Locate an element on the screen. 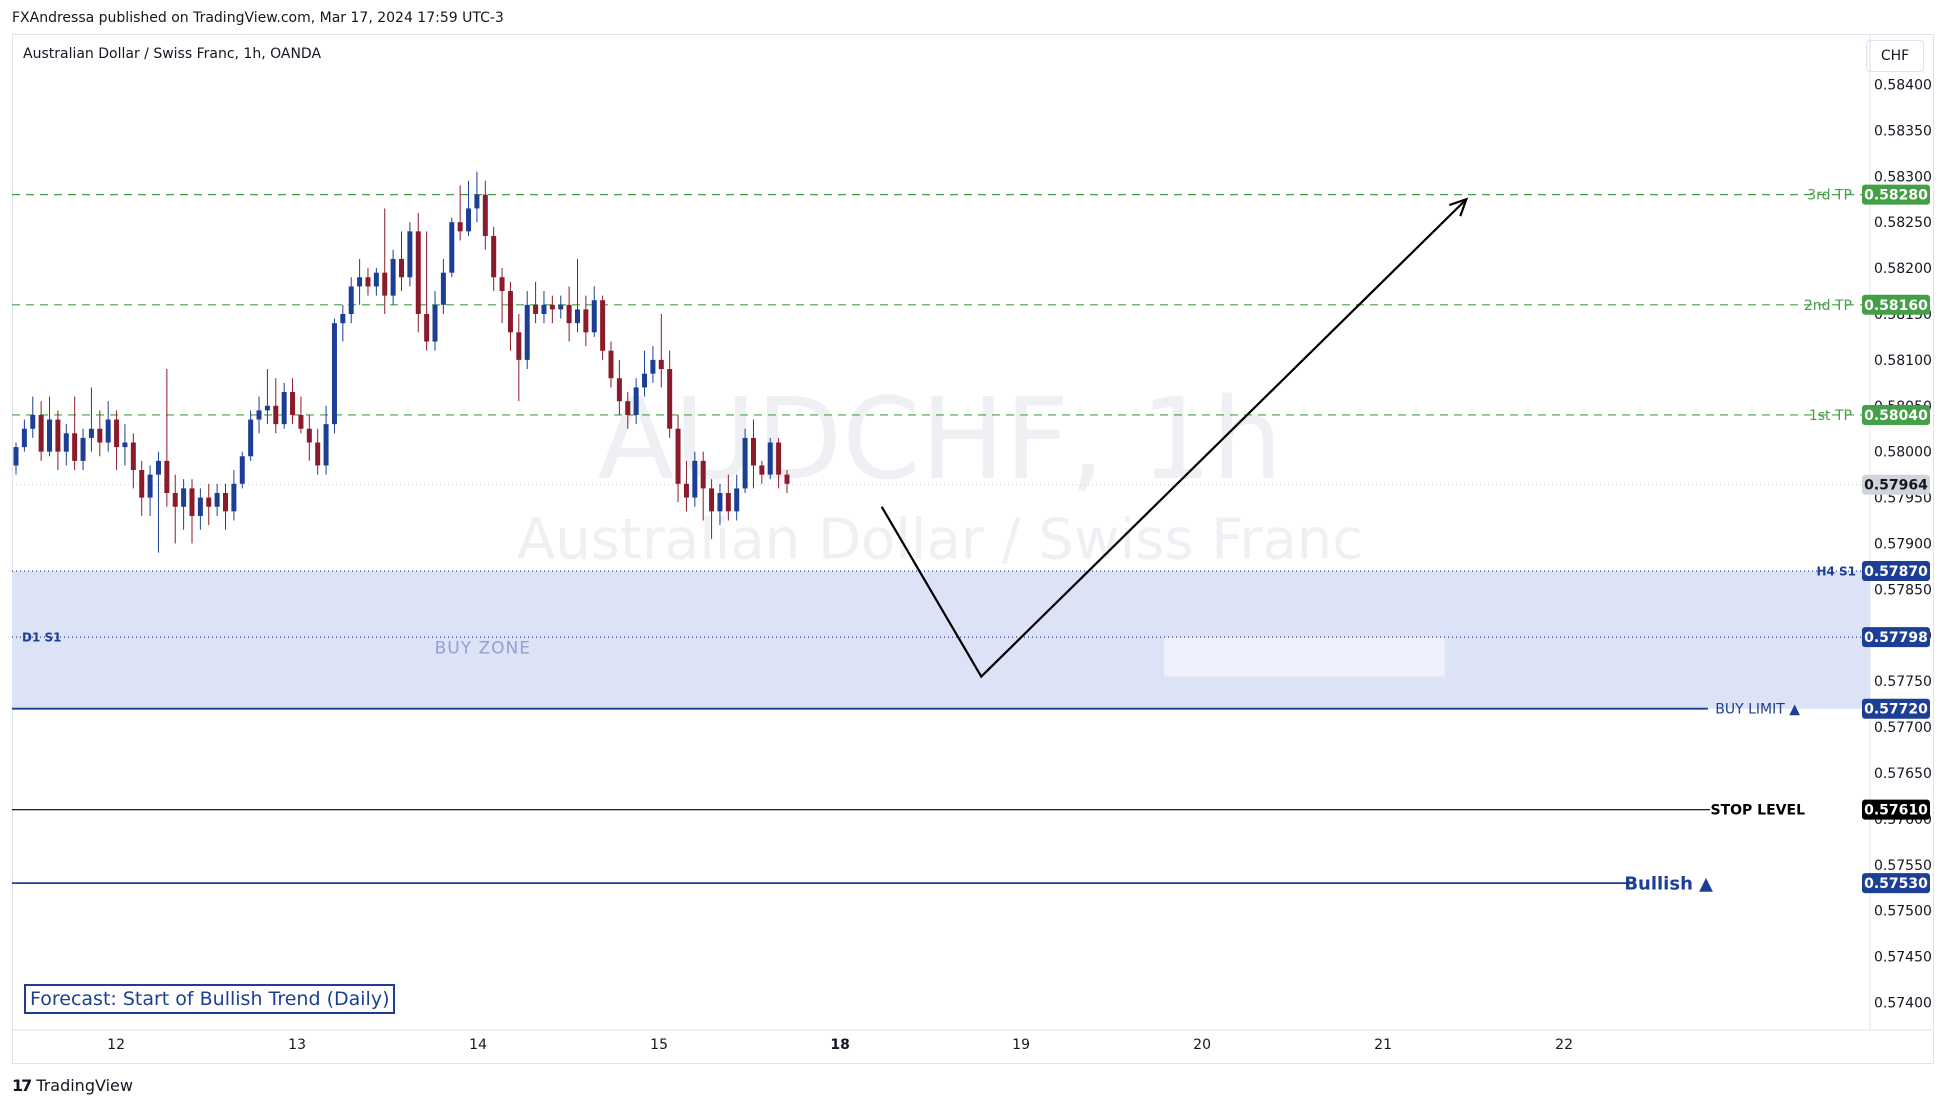 Image resolution: width=1946 pixels, height=1105 pixels. tradingview-footer: 17 TradingView is located at coordinates (72, 1085).